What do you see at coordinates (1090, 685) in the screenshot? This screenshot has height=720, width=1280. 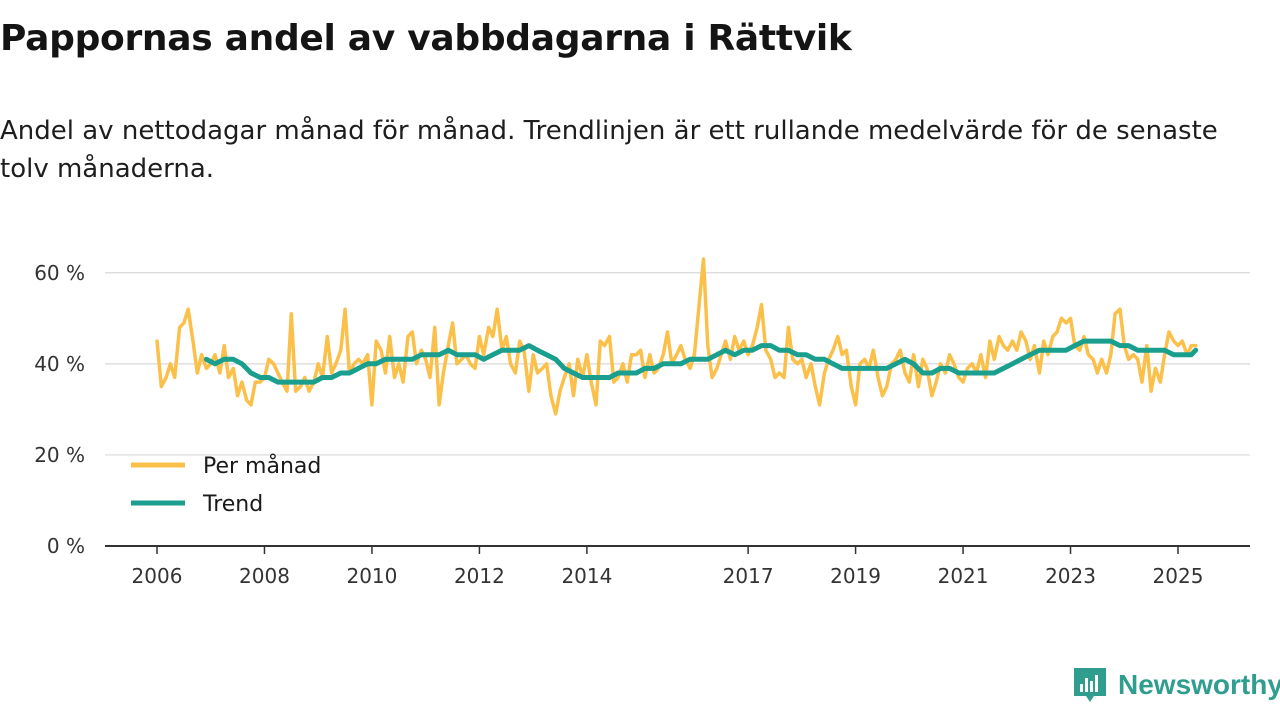 I see `newsworthy-logo-icon` at bounding box center [1090, 685].